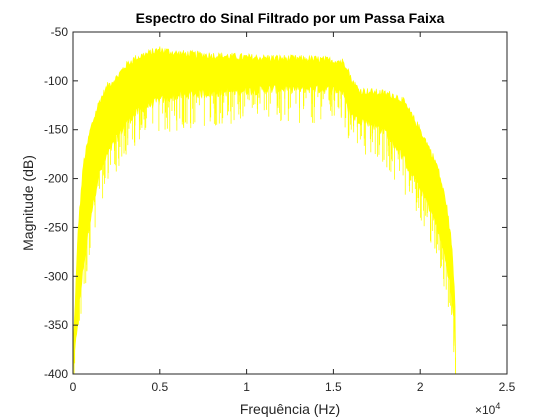 Image resolution: width=560 pixels, height=420 pixels. Describe the element at coordinates (290, 409) in the screenshot. I see `x-axis-title: Frequência (Hz)` at that location.